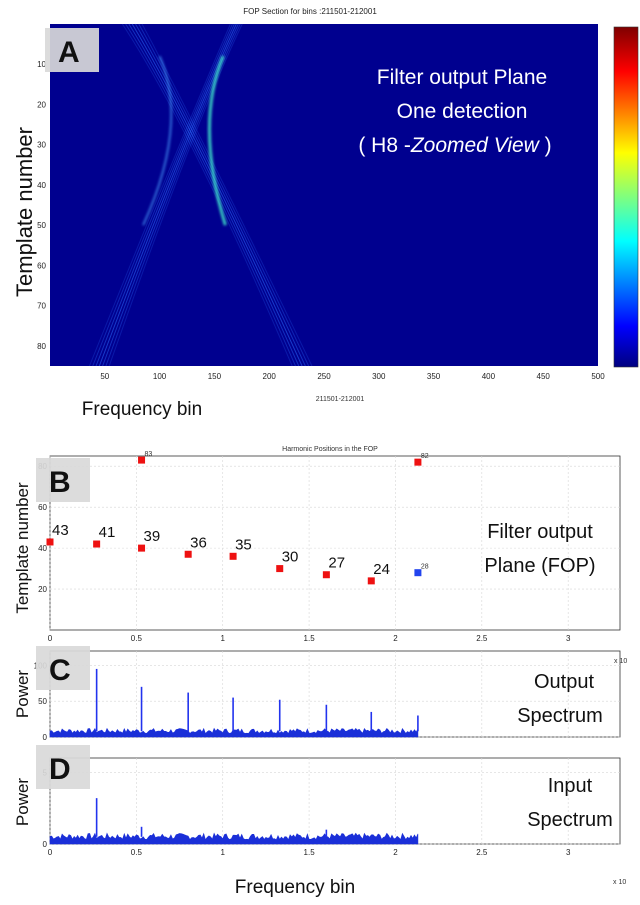 This screenshot has width=640, height=905. Describe the element at coordinates (41, 265) in the screenshot. I see `heatmap-y-tick: 60` at that location.